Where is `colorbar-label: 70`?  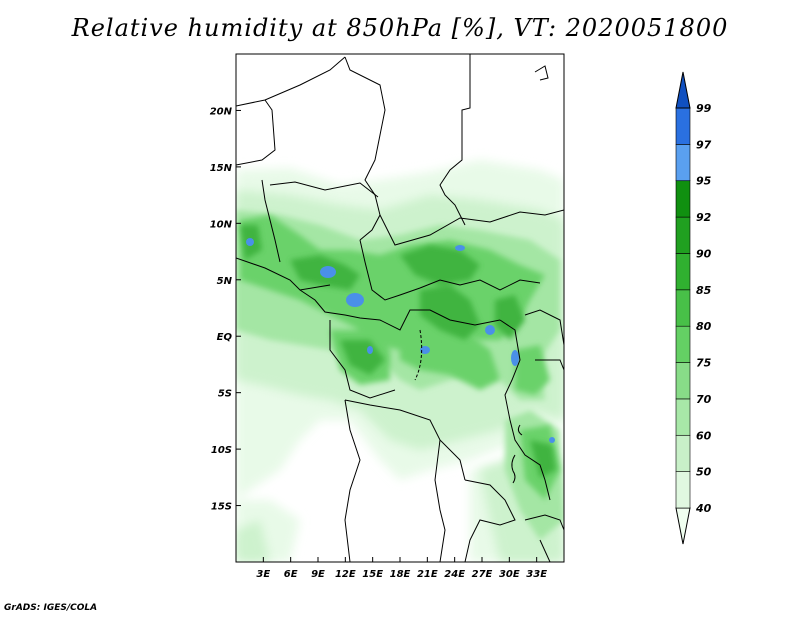 colorbar-label: 70 is located at coordinates (704, 399).